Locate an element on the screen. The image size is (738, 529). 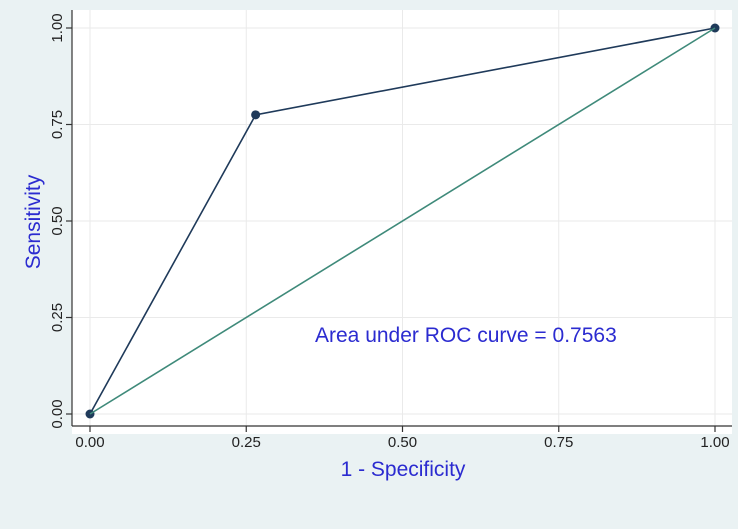
x-tick-label: 0.00 is located at coordinates (89, 442).